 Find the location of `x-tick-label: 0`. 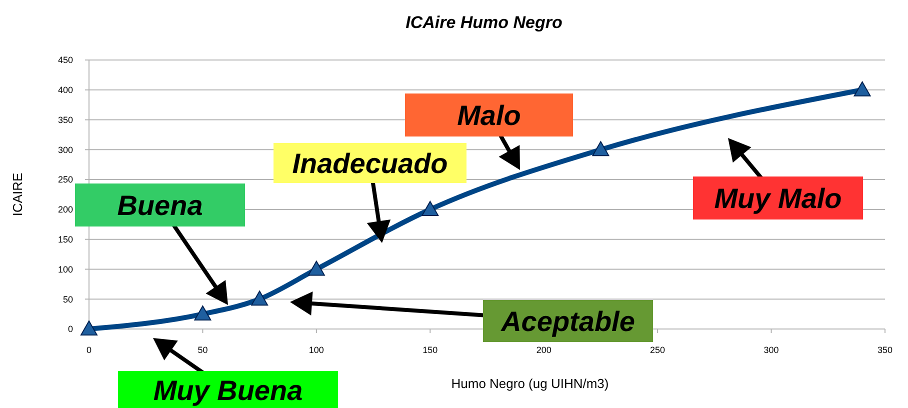

x-tick-label: 0 is located at coordinates (89, 350).